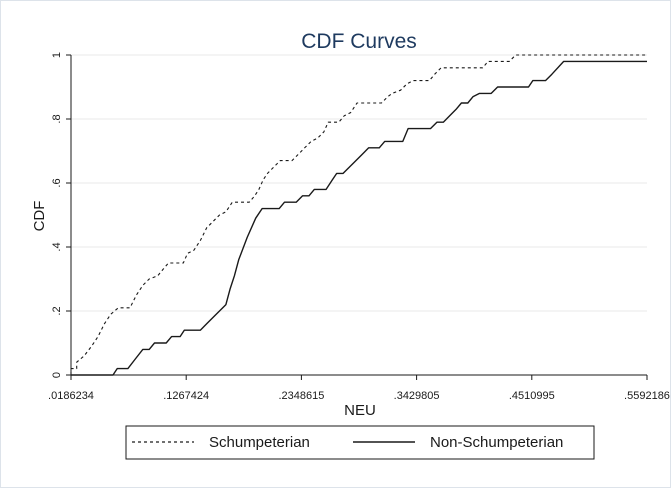 The height and width of the screenshot is (488, 671). What do you see at coordinates (360, 442) in the screenshot?
I see `legend: Schumpeterian Non-Schumpeterian` at bounding box center [360, 442].